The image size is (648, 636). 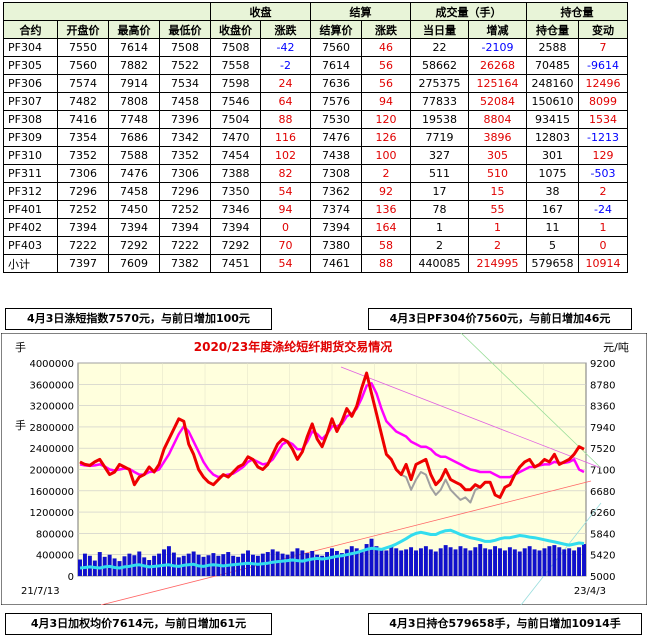 What do you see at coordinates (577, 11) in the screenshot?
I see `header-oi: 持仓量` at bounding box center [577, 11].